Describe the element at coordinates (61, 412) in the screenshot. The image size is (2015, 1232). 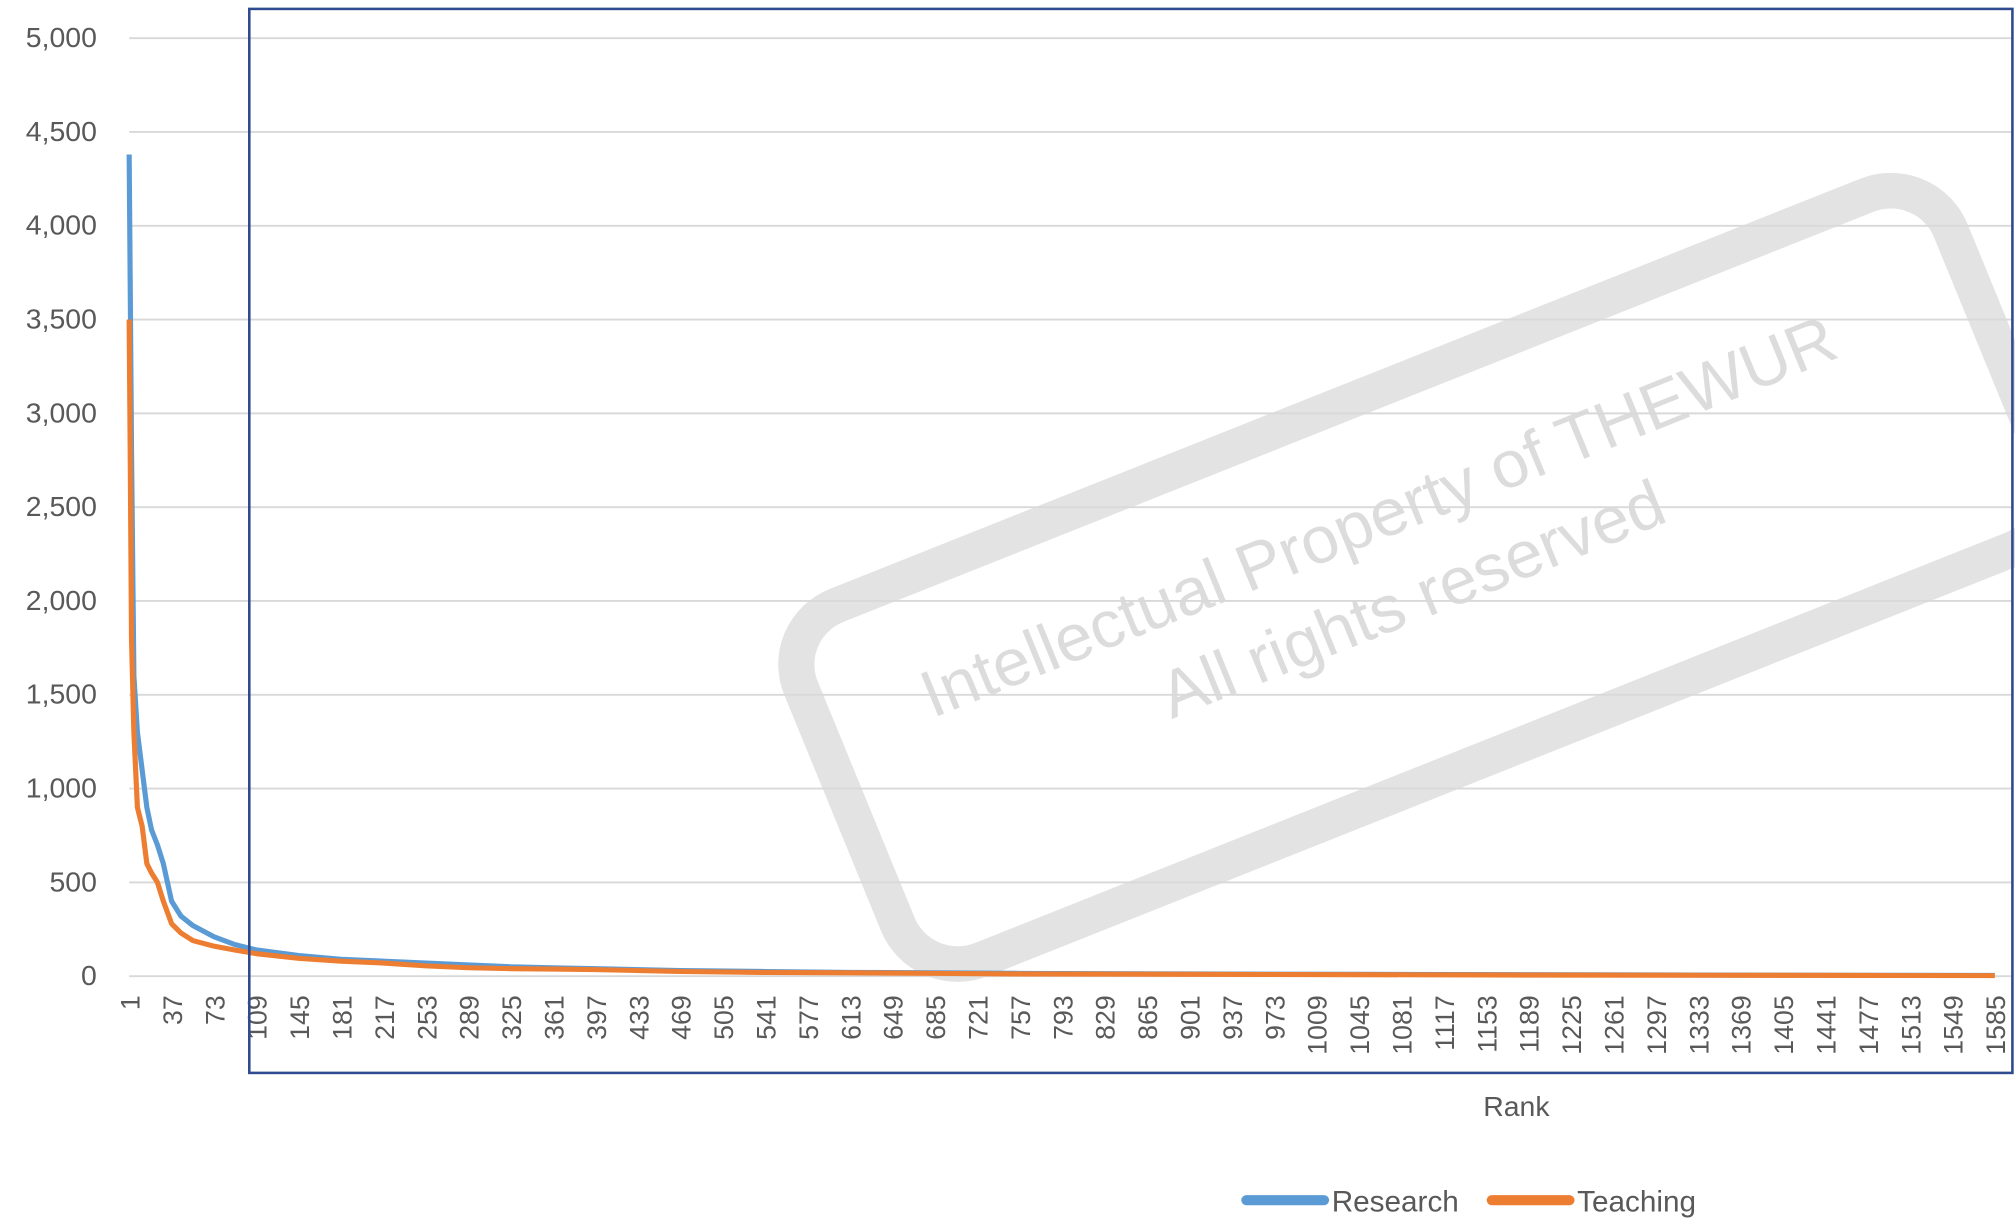
I see `y-tick-label: 3,000` at that location.